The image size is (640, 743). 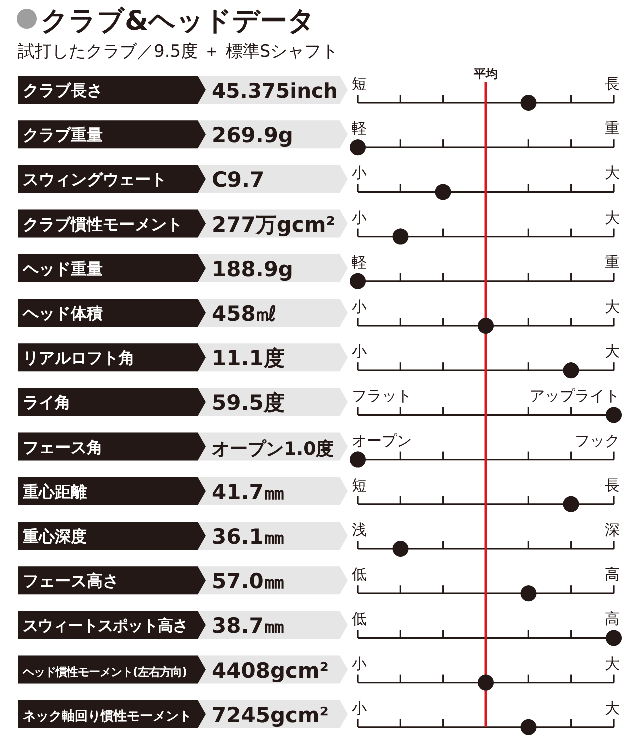 What do you see at coordinates (47, 402) in the screenshot?
I see `y-tick-label: ライ角` at bounding box center [47, 402].